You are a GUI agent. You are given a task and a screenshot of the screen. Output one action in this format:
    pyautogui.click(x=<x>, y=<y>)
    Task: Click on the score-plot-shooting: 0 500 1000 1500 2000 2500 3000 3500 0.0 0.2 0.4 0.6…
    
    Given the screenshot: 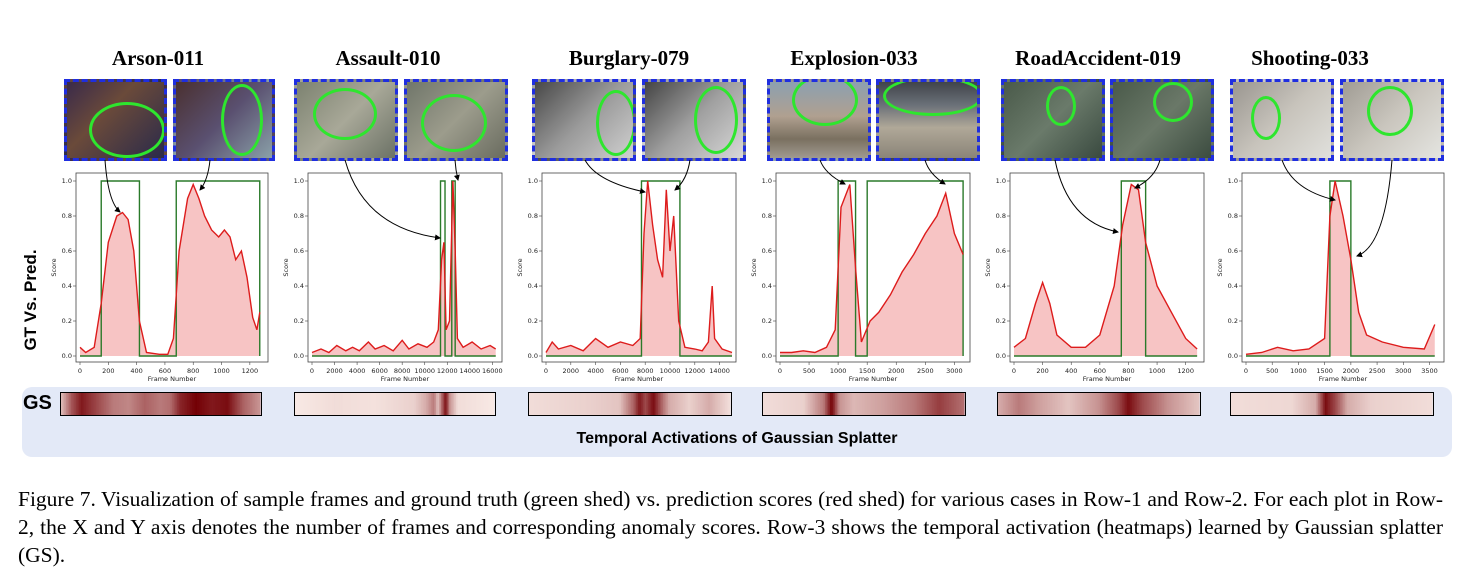 What is the action you would take?
    pyautogui.click(x=1330, y=277)
    